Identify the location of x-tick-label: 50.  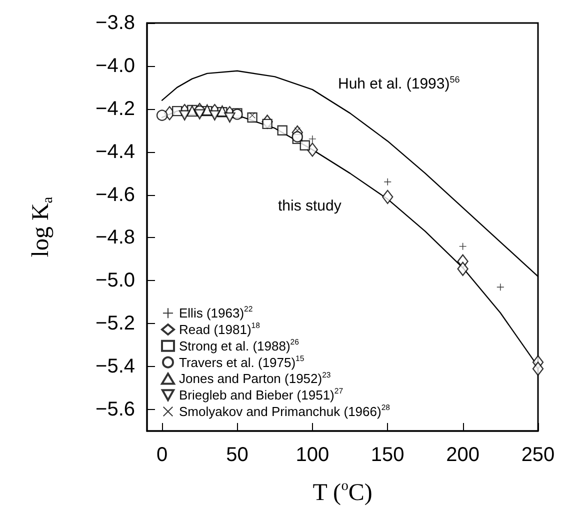
(237, 455).